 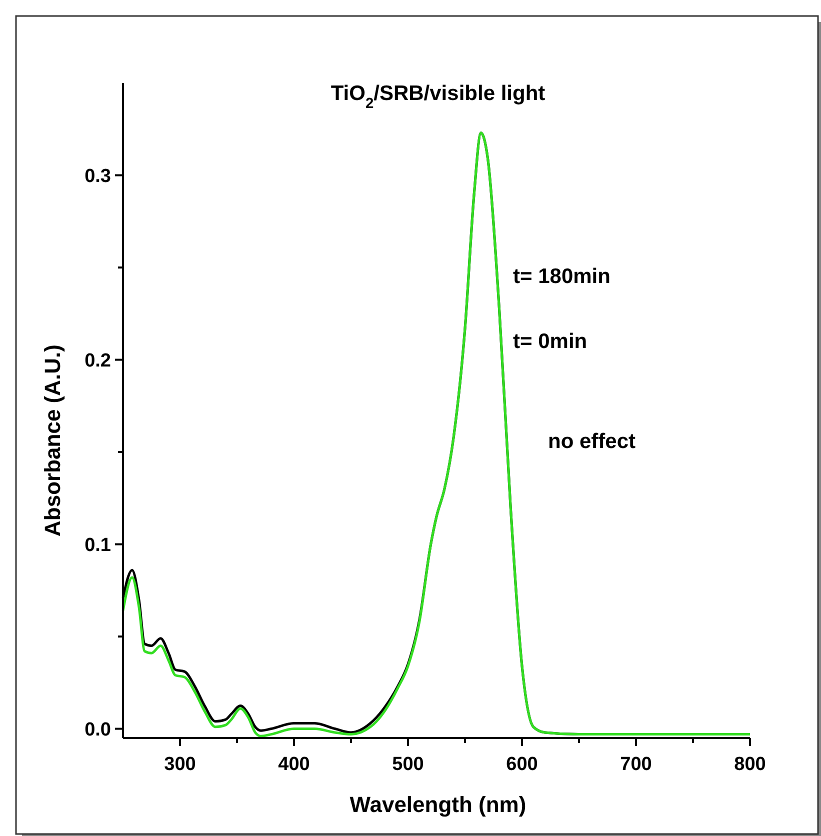 What do you see at coordinates (438, 97) in the screenshot?
I see `chart-title: TiO$_{2}$/SRB/visible light` at bounding box center [438, 97].